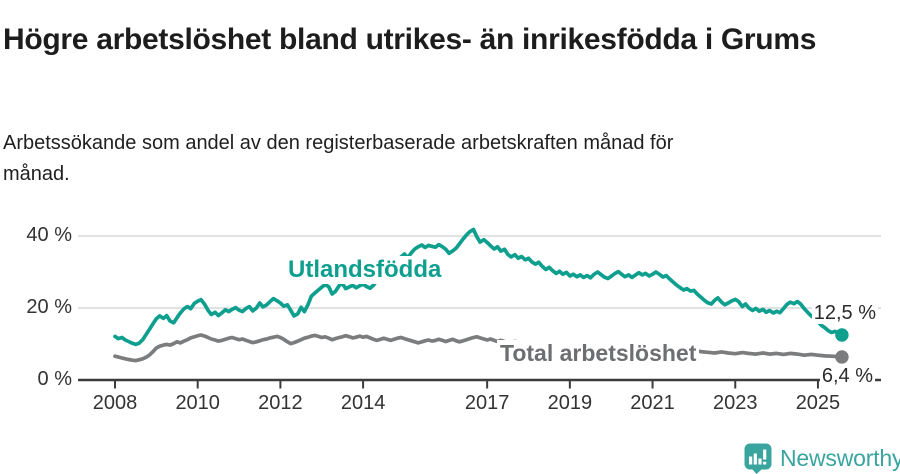  I want to click on newsworthy-logo: Newsworthy, so click(822, 458).